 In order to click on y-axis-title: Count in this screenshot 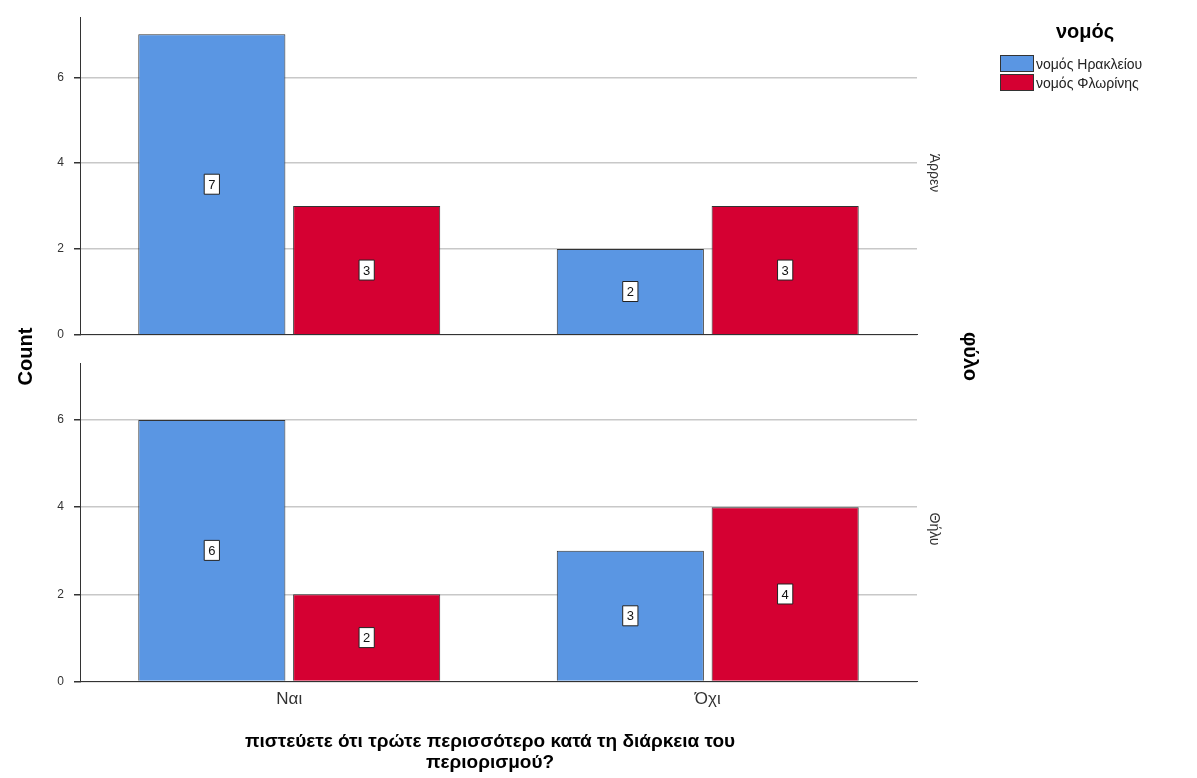, I will do `click(25, 357)`.